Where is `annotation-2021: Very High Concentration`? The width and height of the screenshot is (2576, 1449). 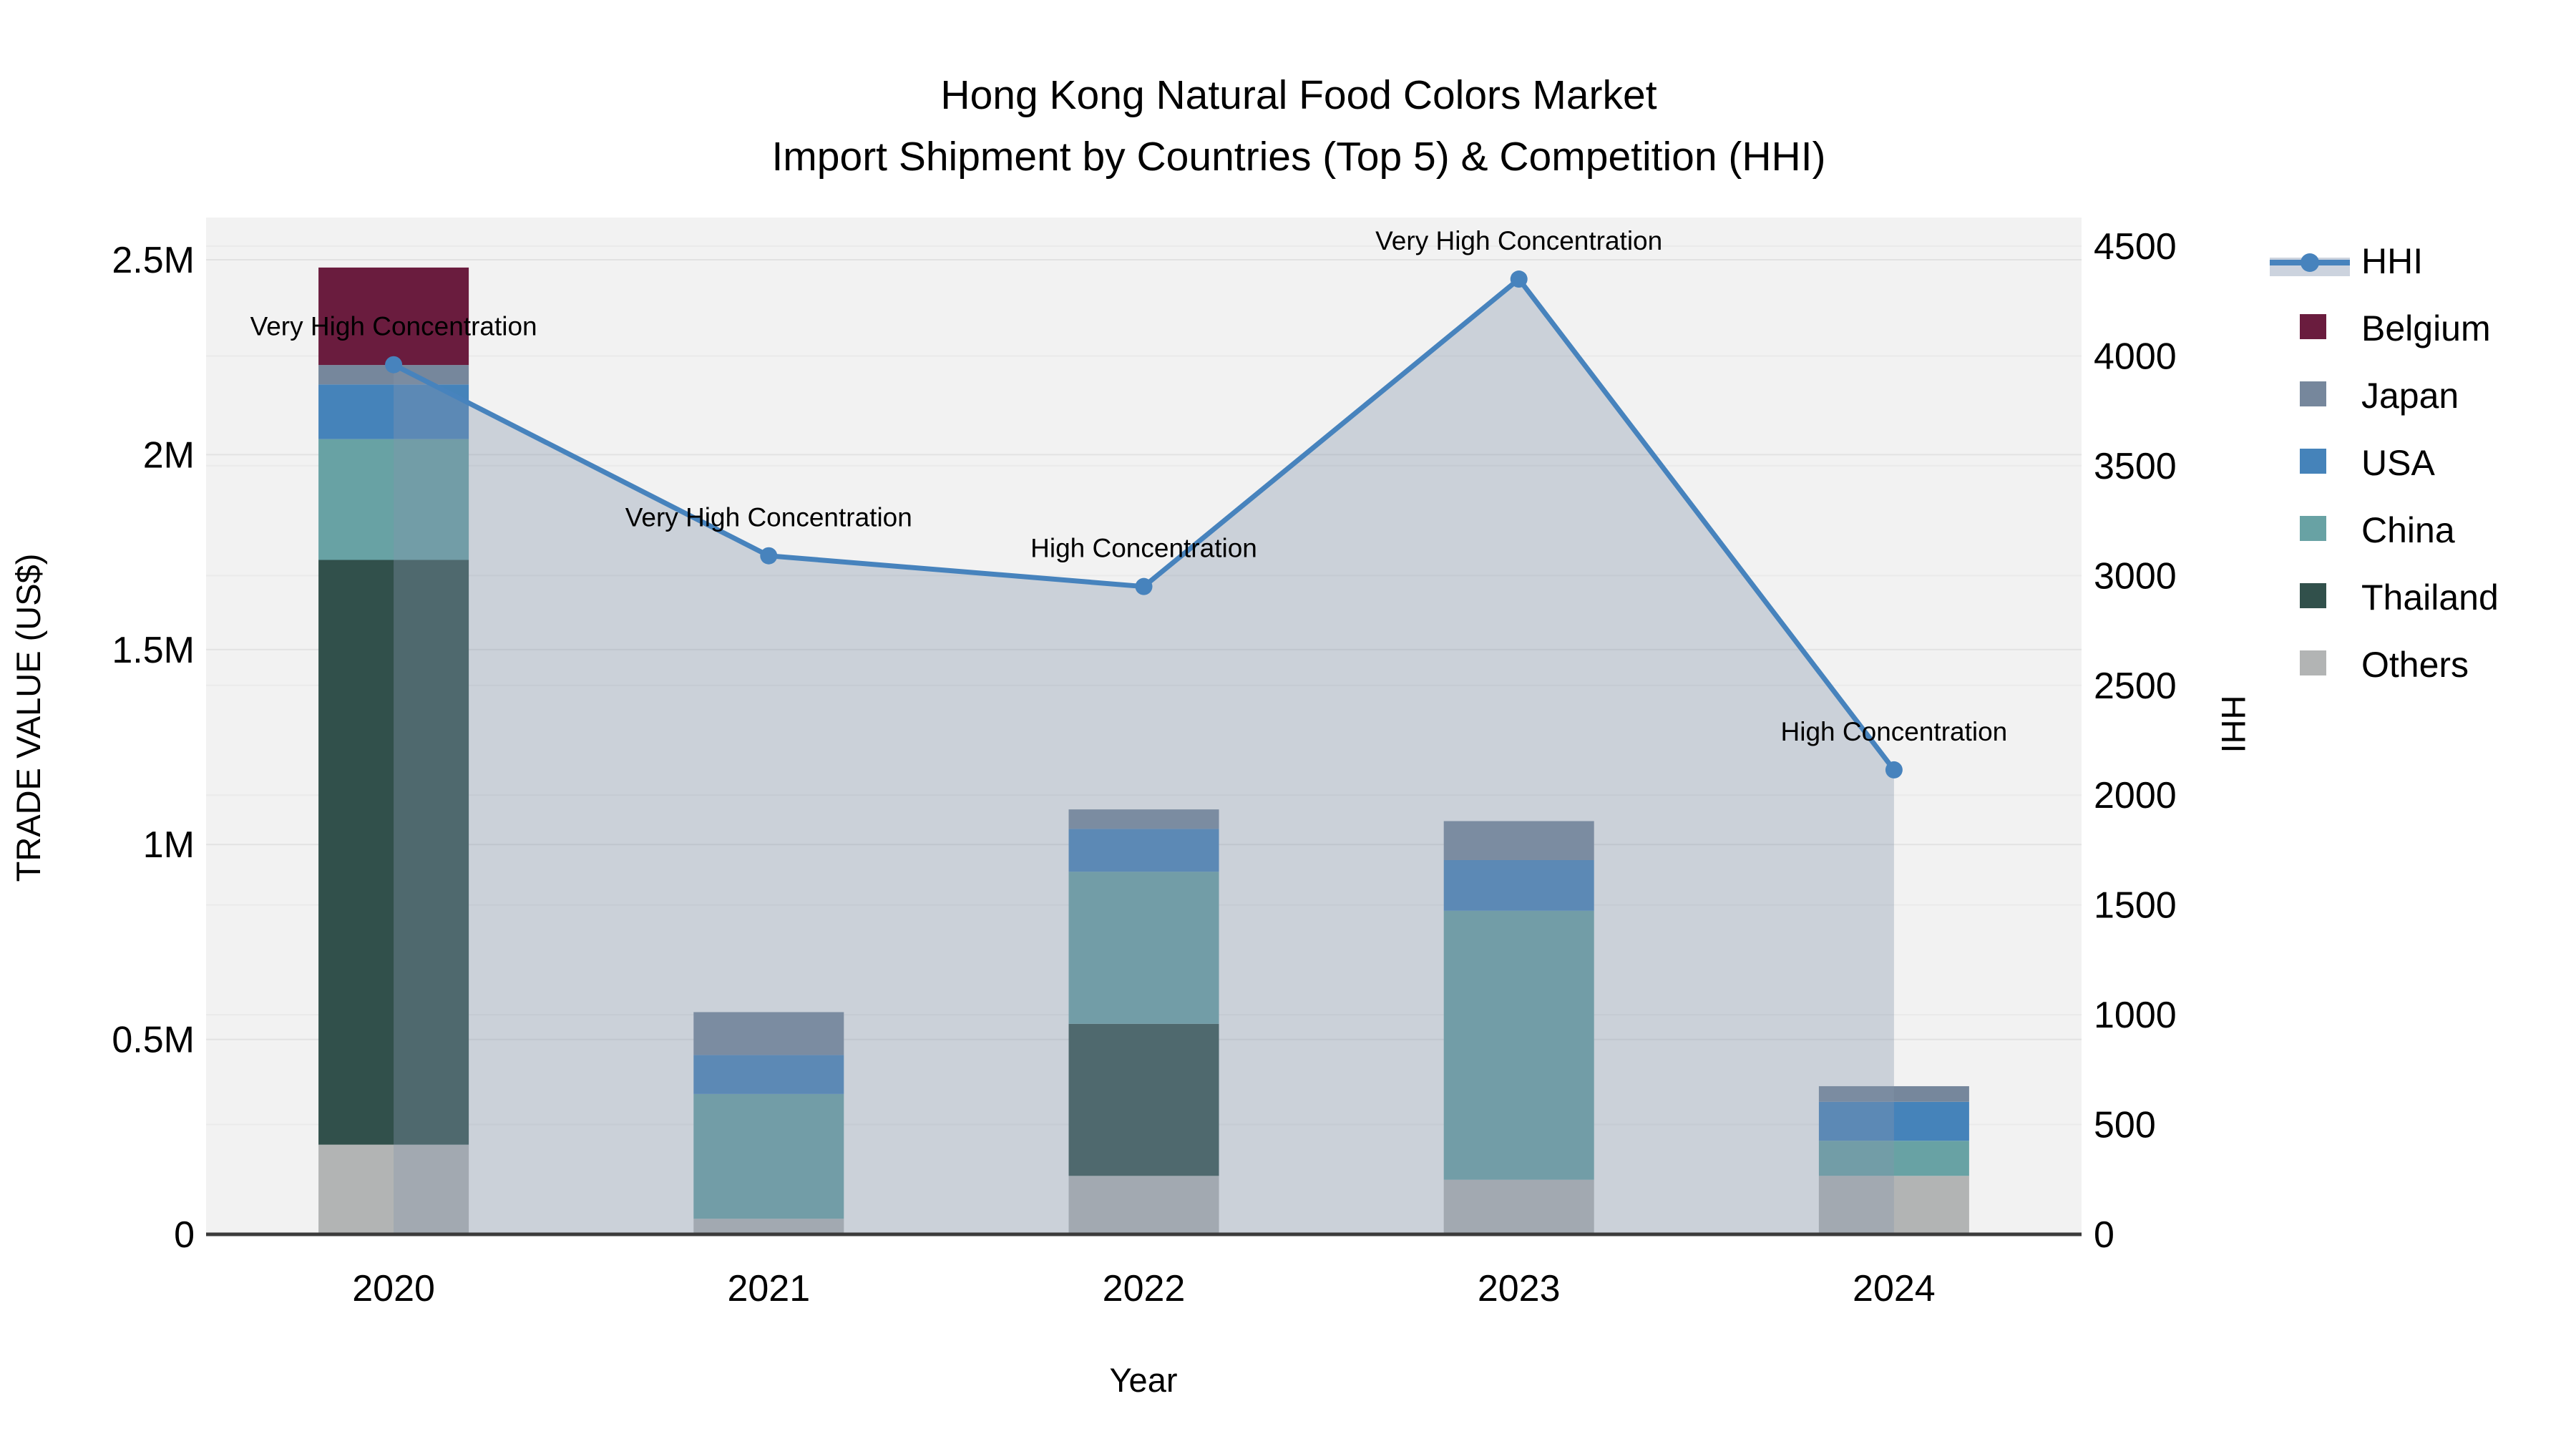 annotation-2021: Very High Concentration is located at coordinates (769, 517).